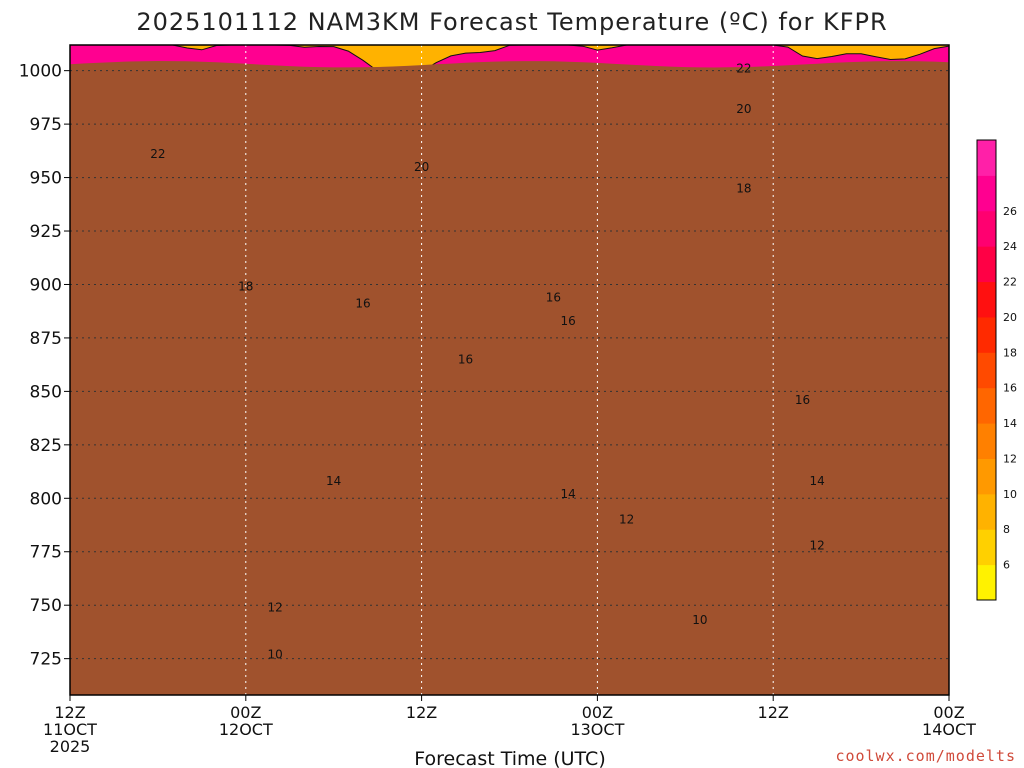 The height and width of the screenshot is (768, 1024). I want to click on colorbar-label: 12, so click(1010, 458).